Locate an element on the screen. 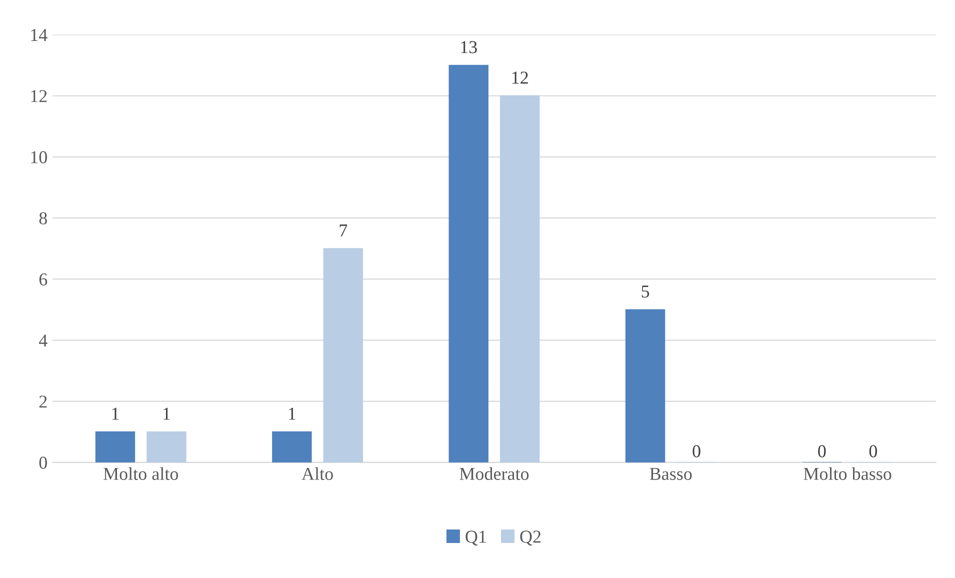 This screenshot has height=578, width=955. y-tick-label: 8 is located at coordinates (43, 218).